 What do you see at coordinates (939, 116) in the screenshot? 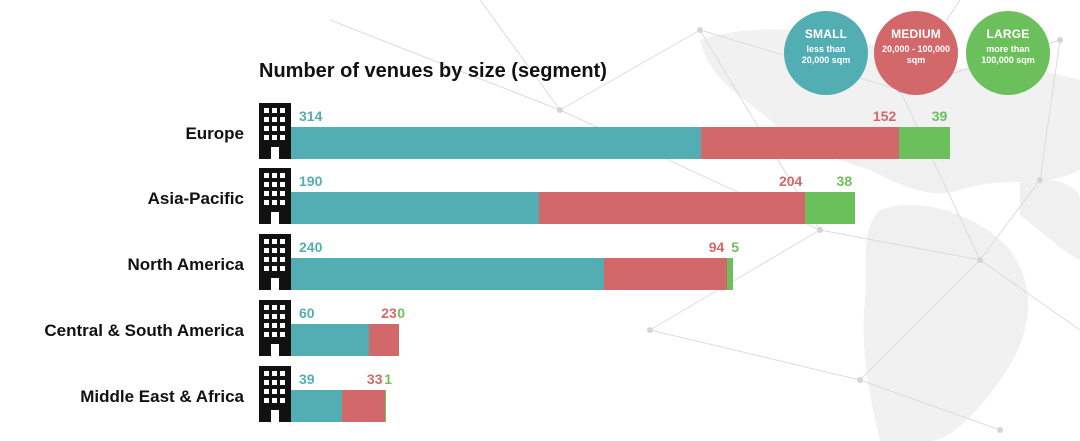
I see `value-label-large: 39` at bounding box center [939, 116].